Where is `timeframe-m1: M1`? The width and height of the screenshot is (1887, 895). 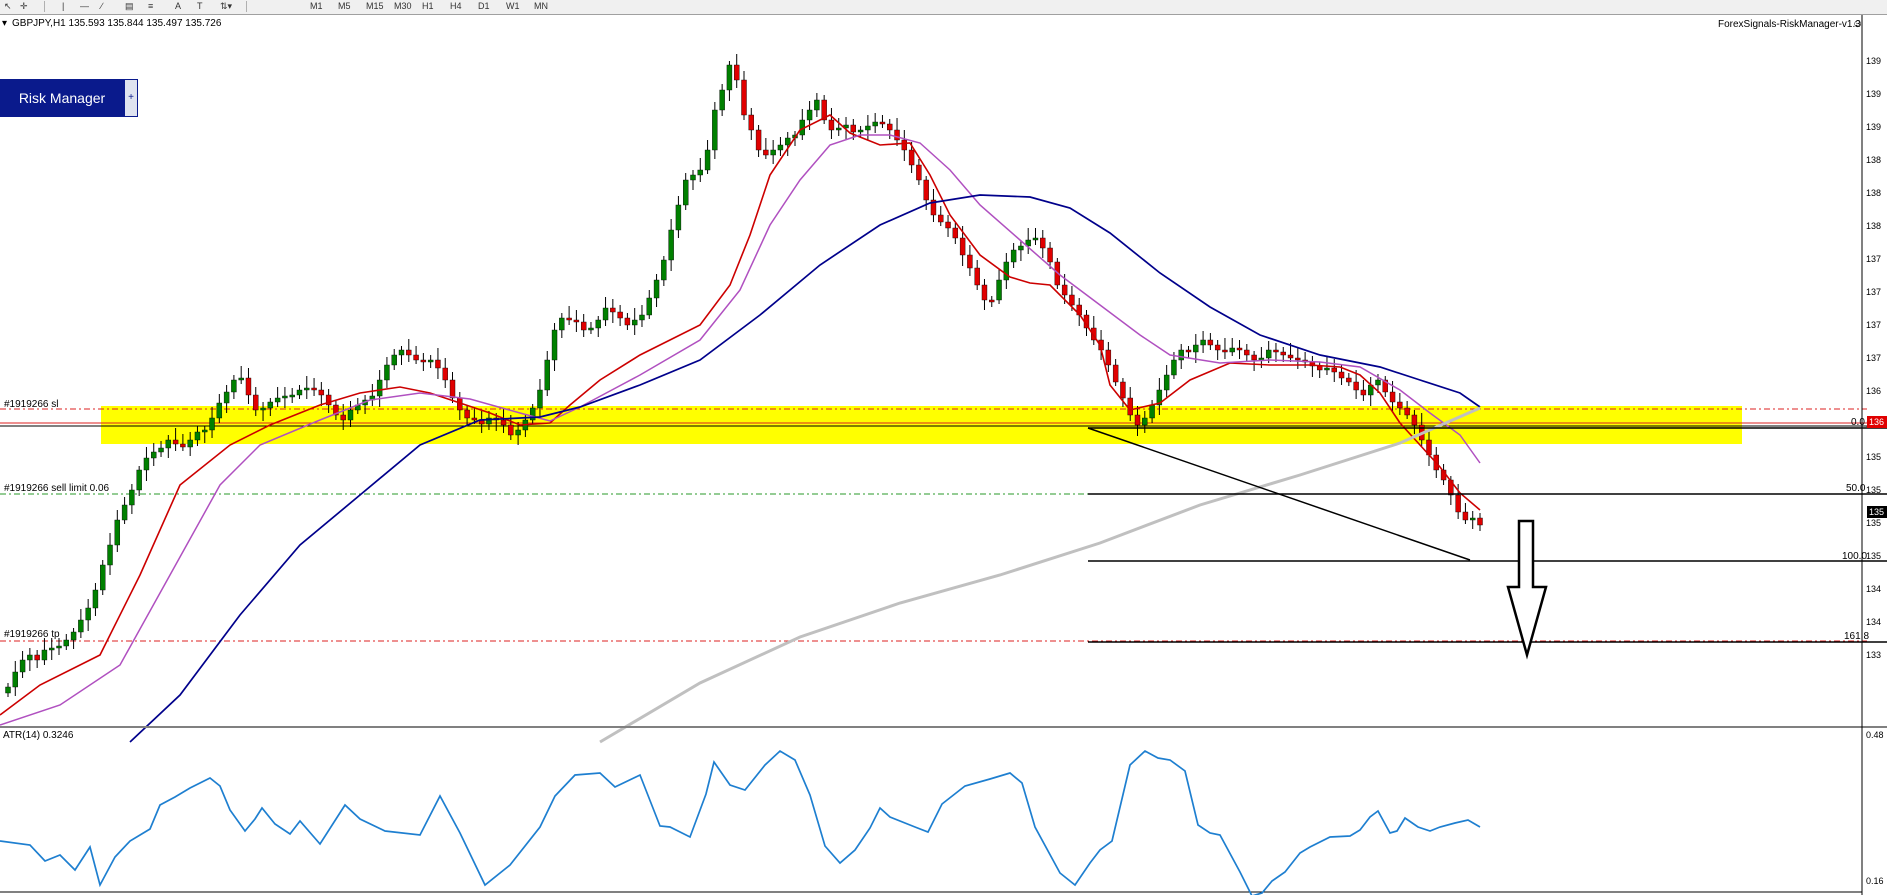
timeframe-m1: M1 is located at coordinates (316, 6).